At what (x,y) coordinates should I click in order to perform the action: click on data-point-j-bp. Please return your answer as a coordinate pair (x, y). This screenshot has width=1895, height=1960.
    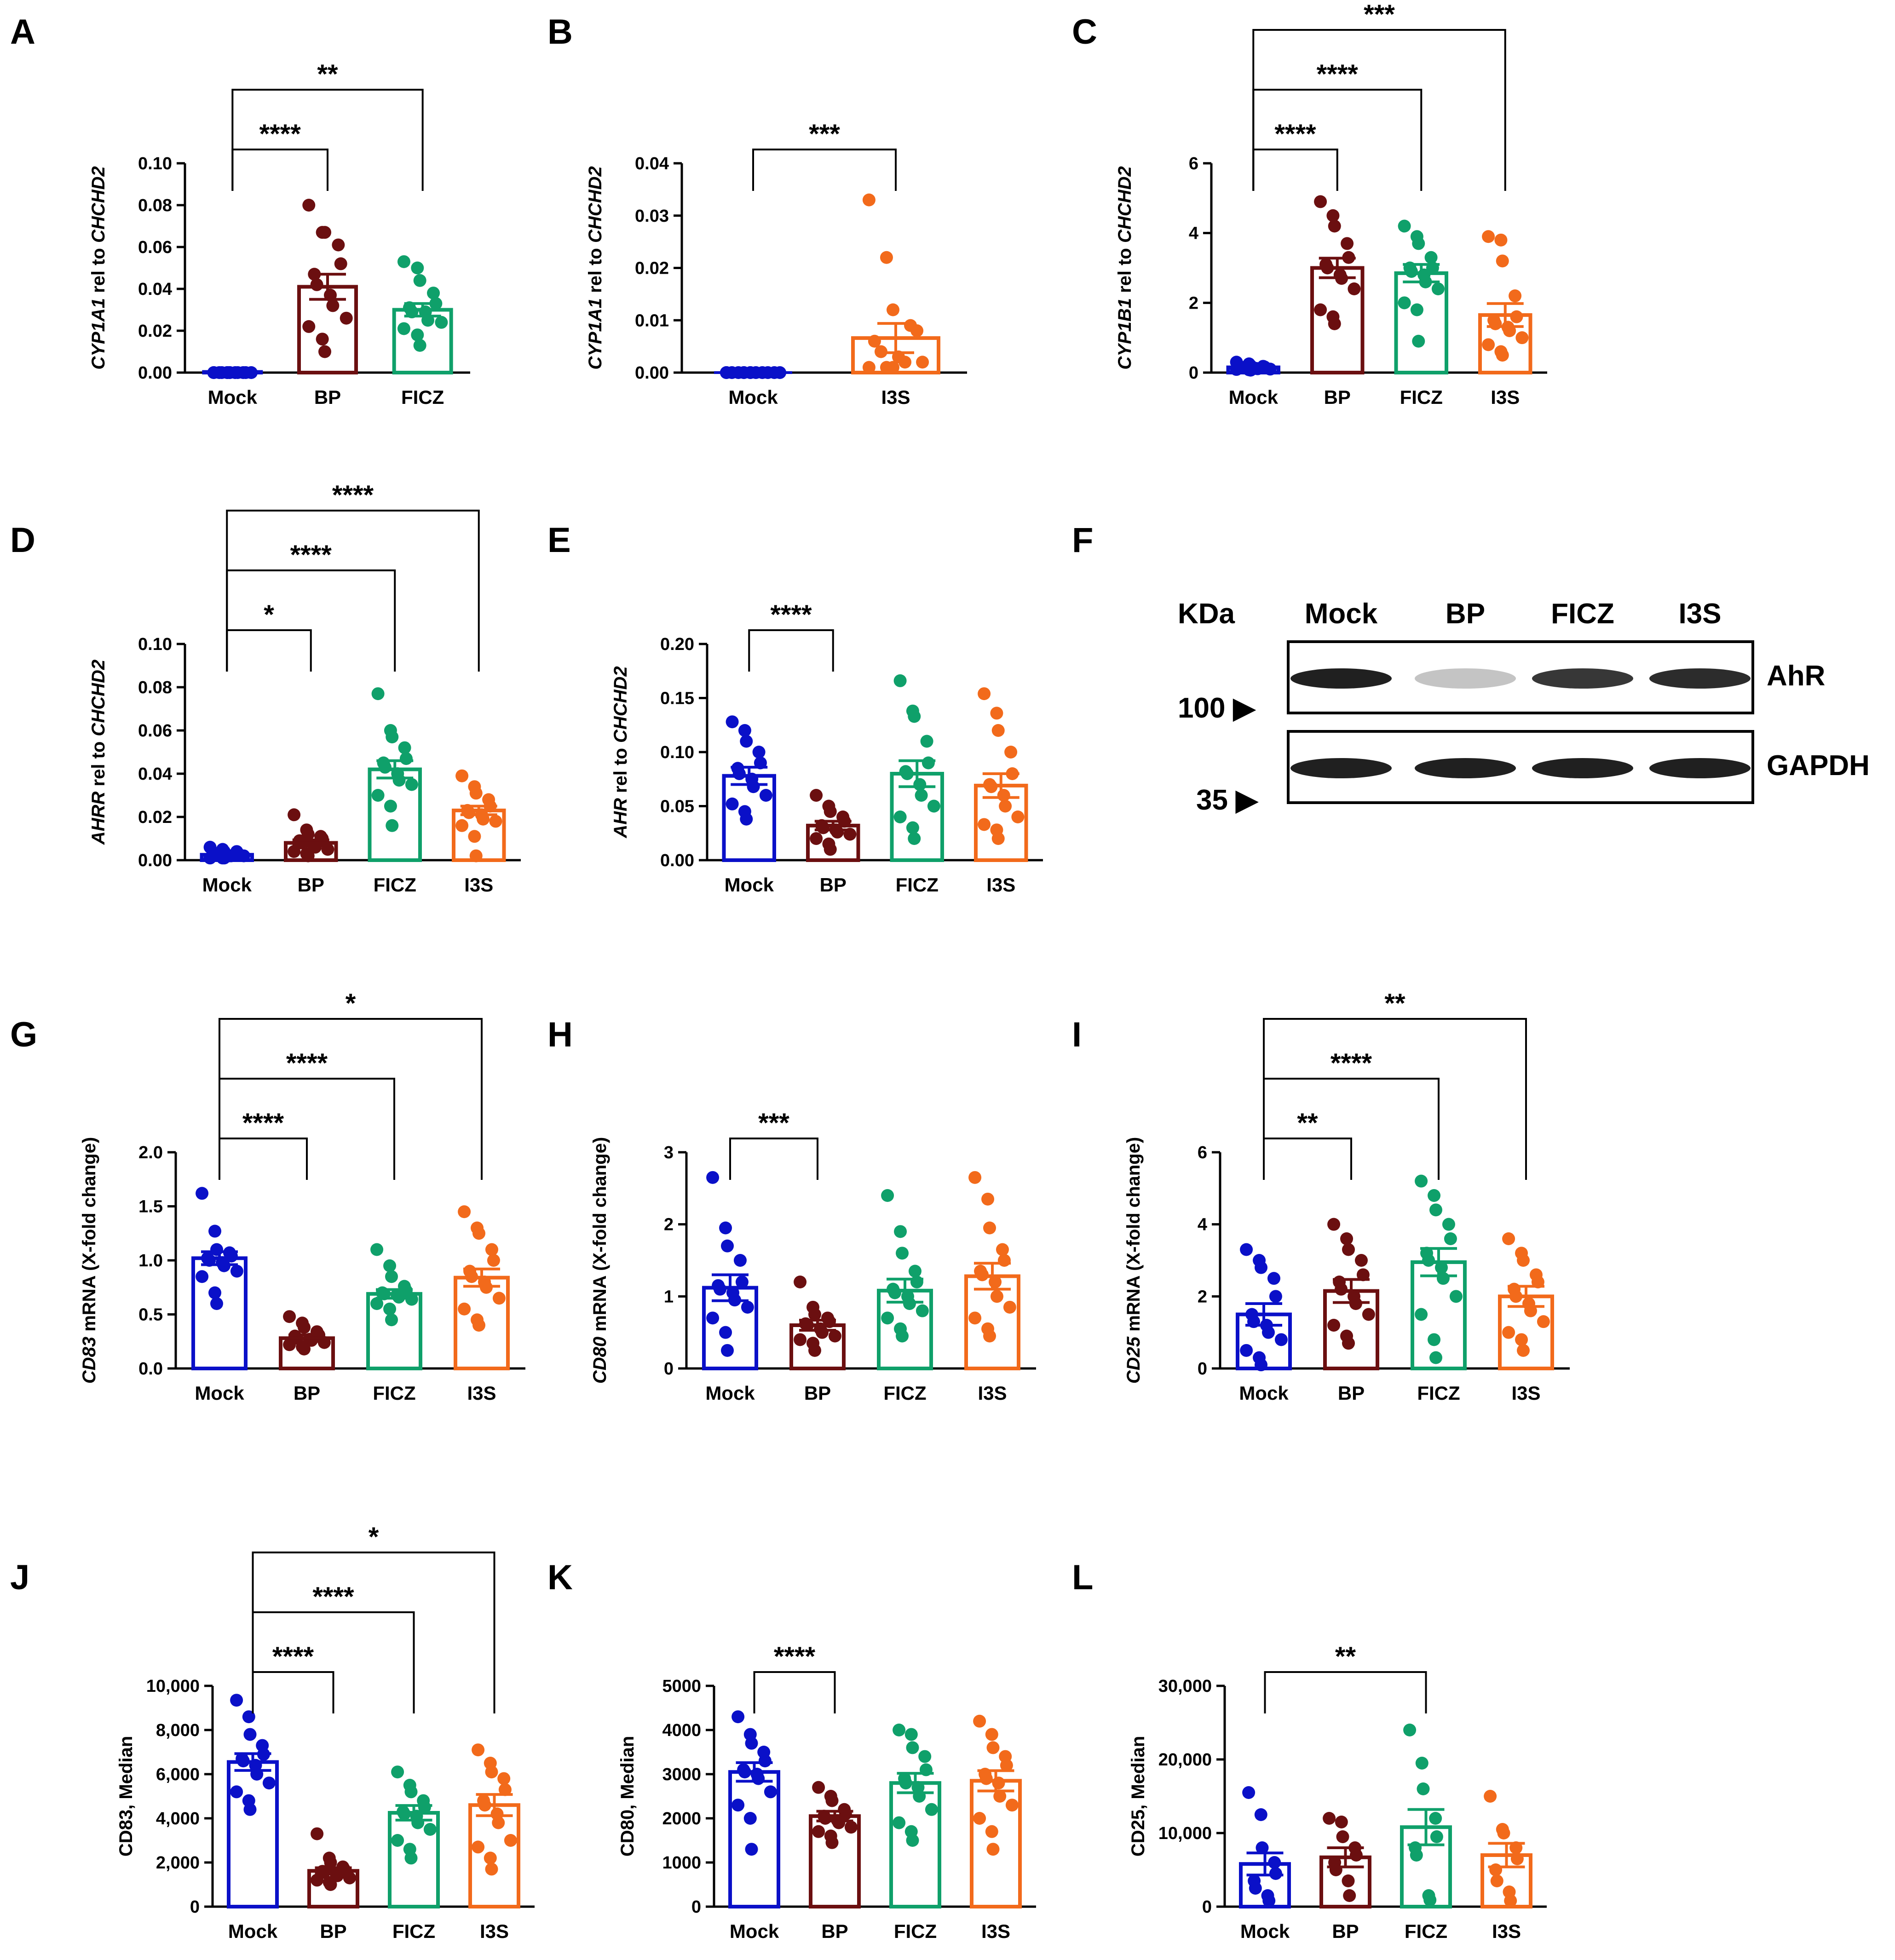
    Looking at the image, I should click on (317, 1880).